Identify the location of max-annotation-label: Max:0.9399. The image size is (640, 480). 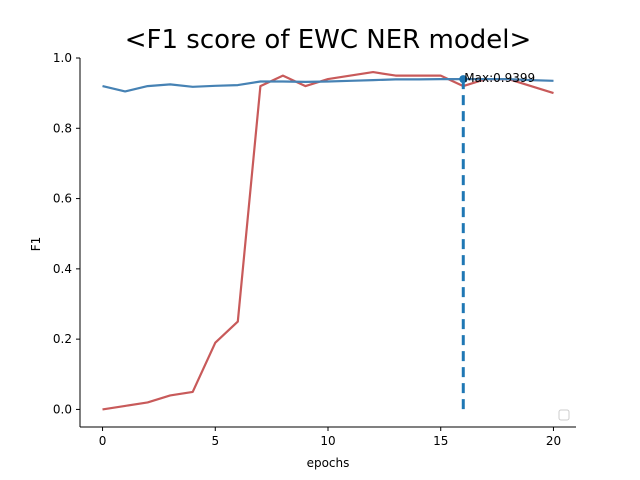
(499, 78).